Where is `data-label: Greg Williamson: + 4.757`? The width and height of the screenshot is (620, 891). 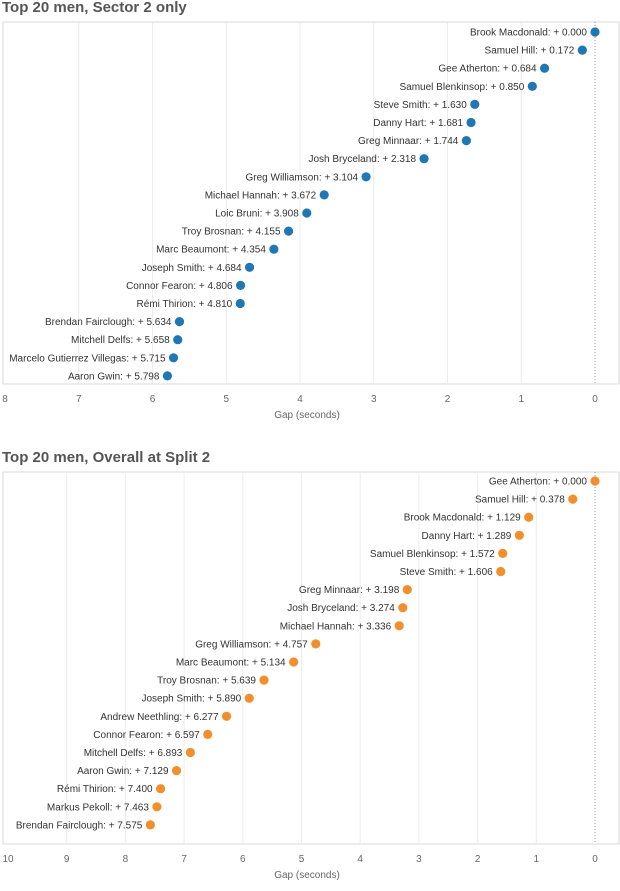 data-label: Greg Williamson: + 4.757 is located at coordinates (251, 644).